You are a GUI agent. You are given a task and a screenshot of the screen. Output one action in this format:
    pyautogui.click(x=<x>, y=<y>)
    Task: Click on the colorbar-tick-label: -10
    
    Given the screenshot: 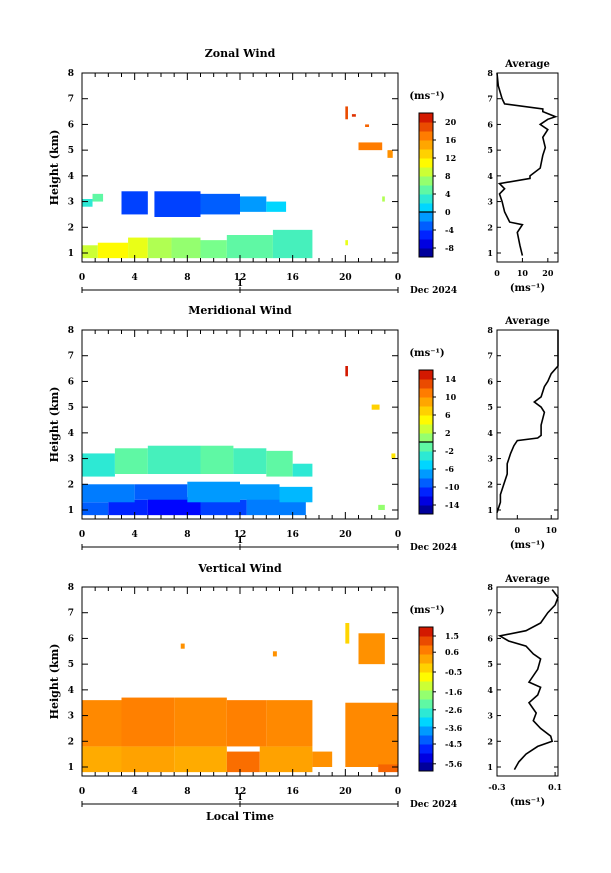 What is the action you would take?
    pyautogui.click(x=452, y=487)
    